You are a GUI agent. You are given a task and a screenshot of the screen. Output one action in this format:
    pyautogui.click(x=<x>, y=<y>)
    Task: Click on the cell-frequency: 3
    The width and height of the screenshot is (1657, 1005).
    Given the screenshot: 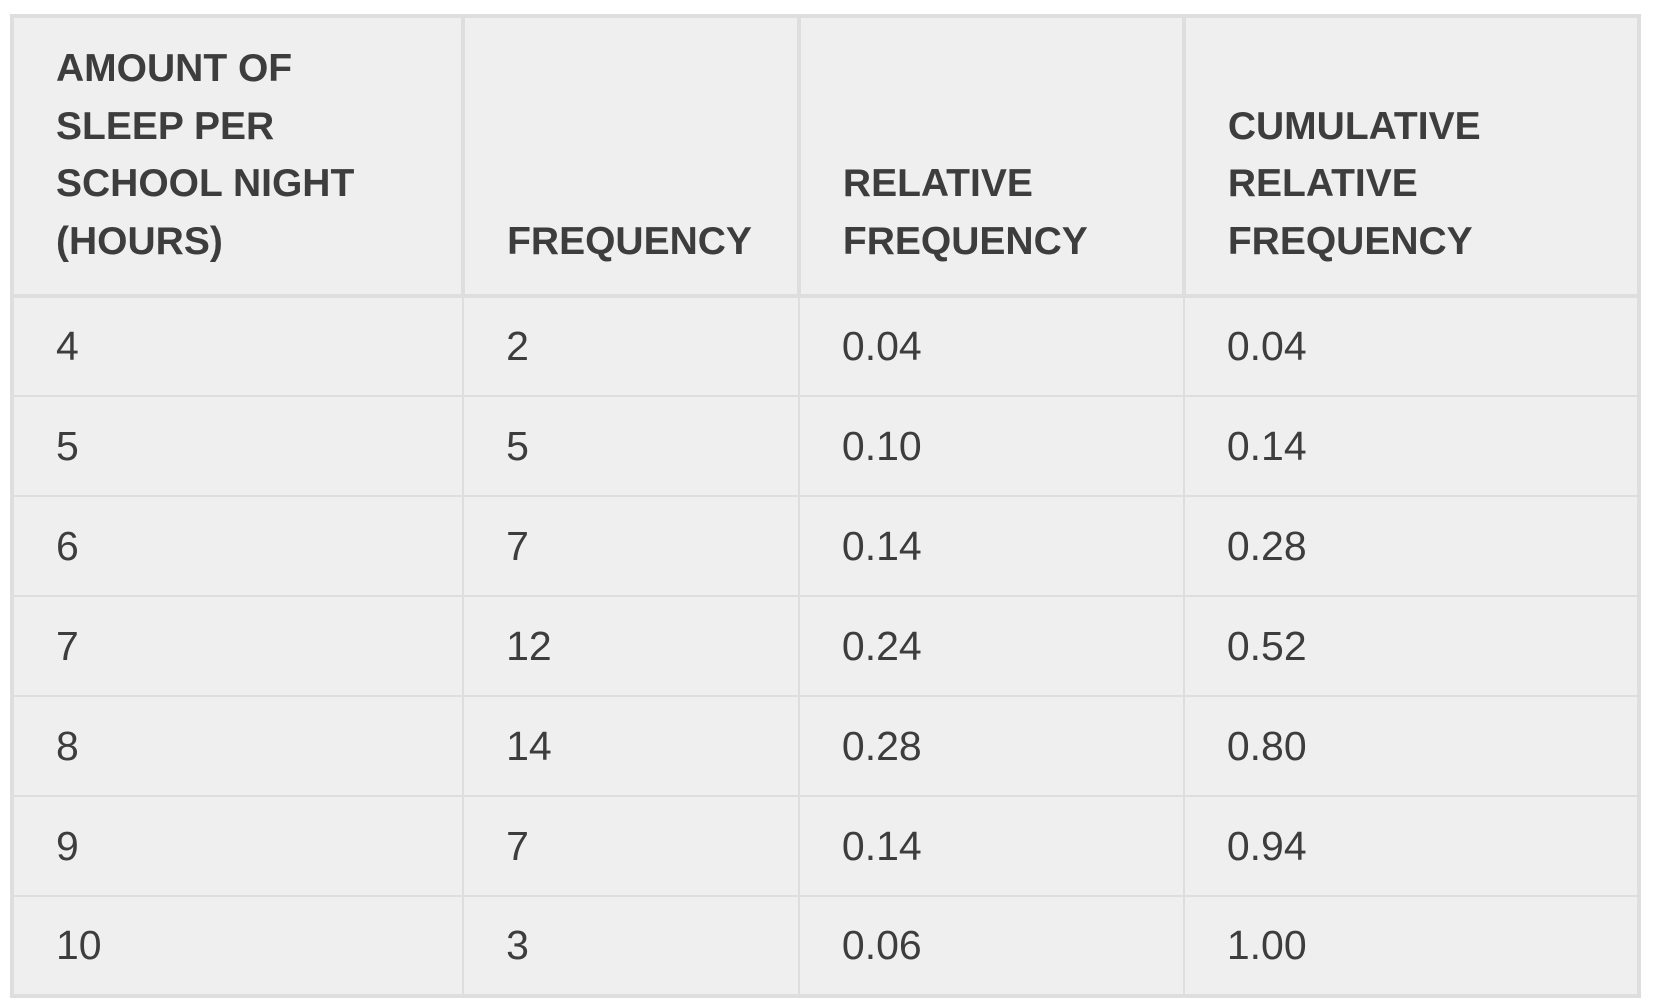 What is the action you would take?
    pyautogui.click(x=631, y=946)
    